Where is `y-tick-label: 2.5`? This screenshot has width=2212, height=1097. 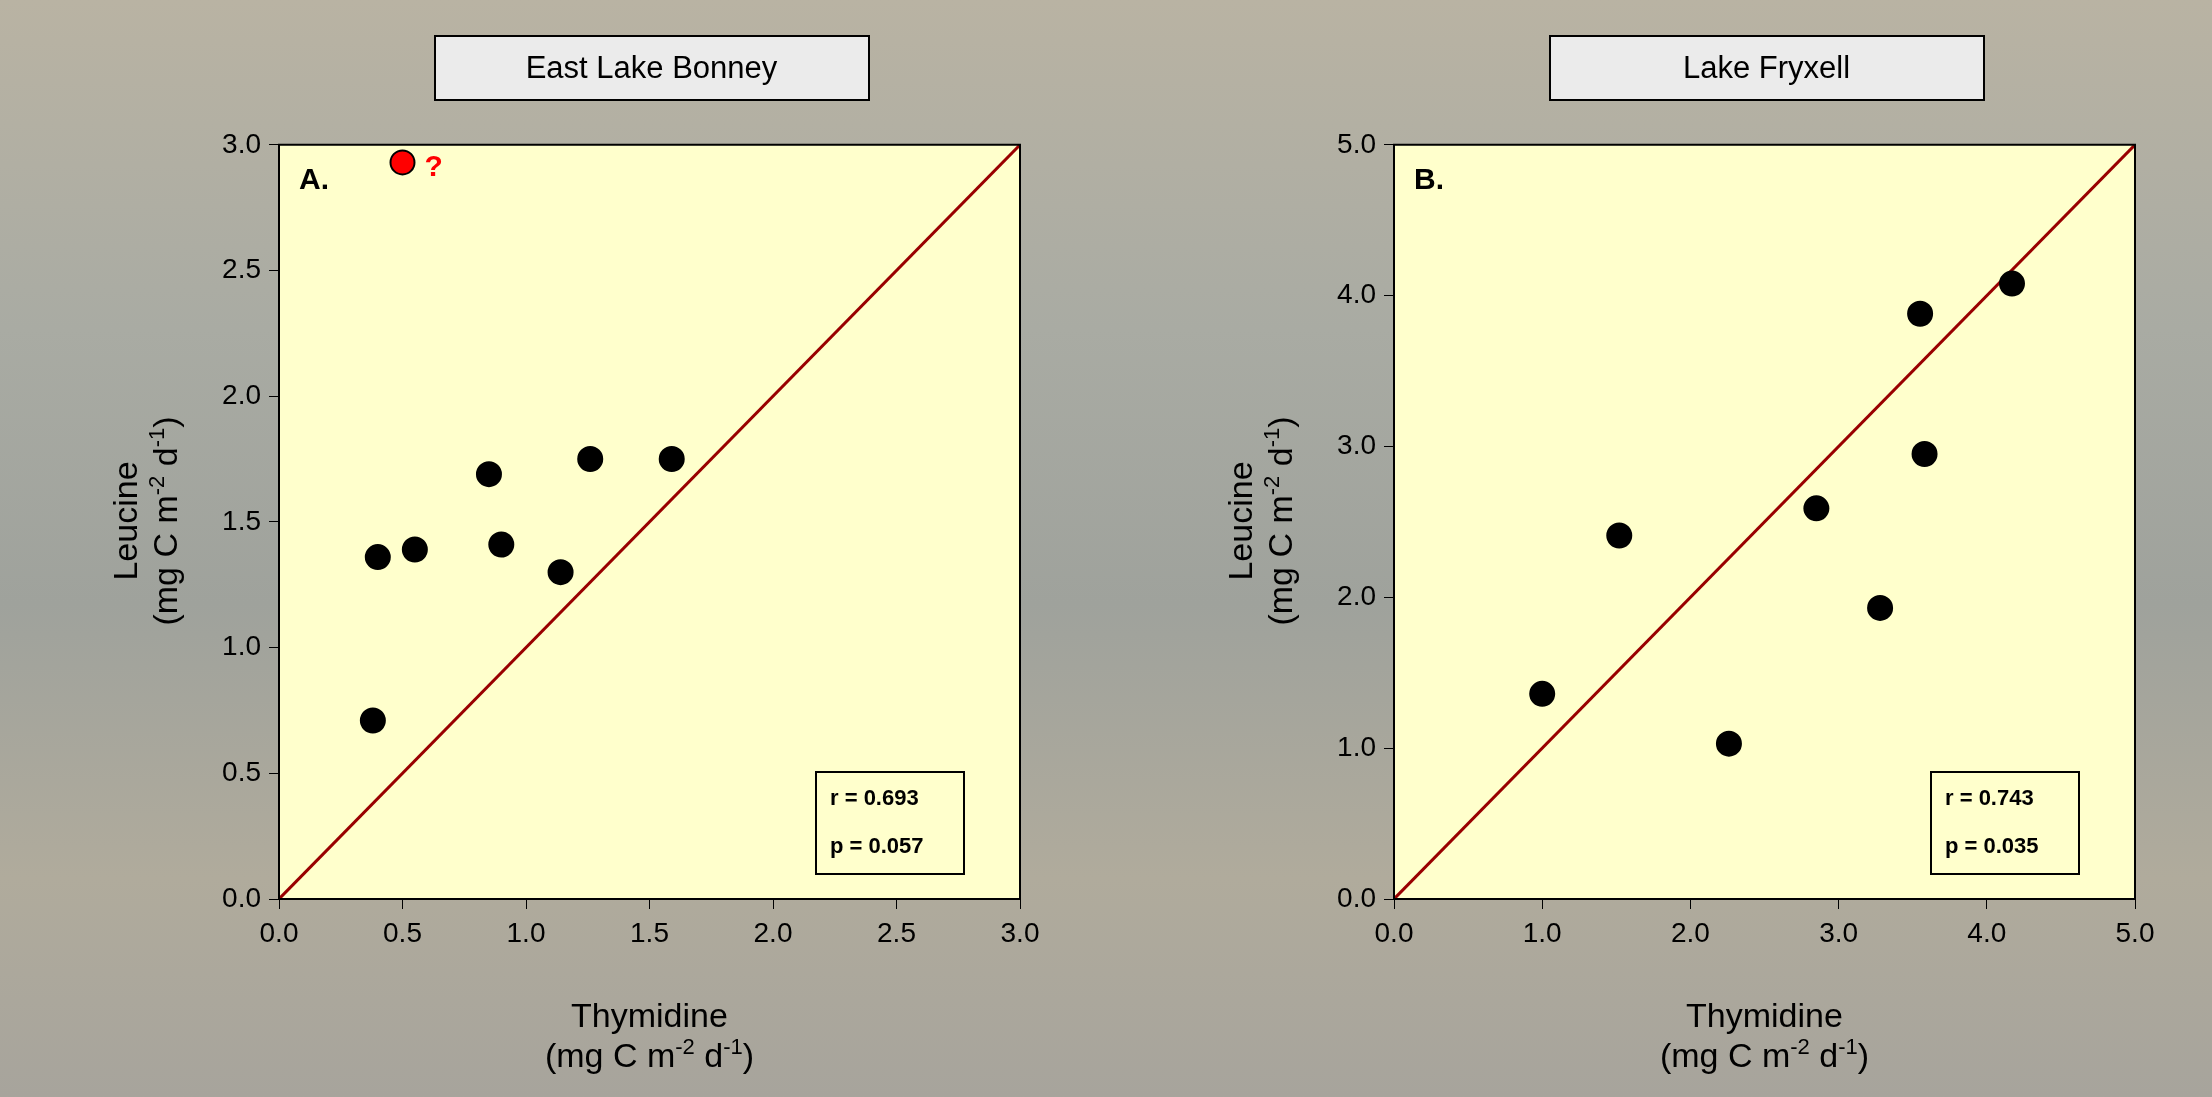 y-tick-label: 2.5 is located at coordinates (241, 269).